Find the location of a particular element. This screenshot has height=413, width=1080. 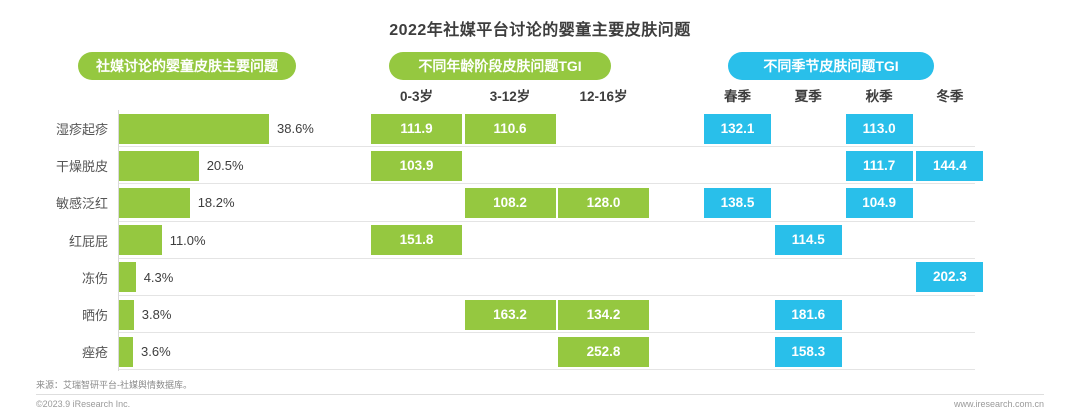

chart-row-3: 敏感泛红 18.2% 108.2 128.0 138.5 104.9 is located at coordinates (540, 203).